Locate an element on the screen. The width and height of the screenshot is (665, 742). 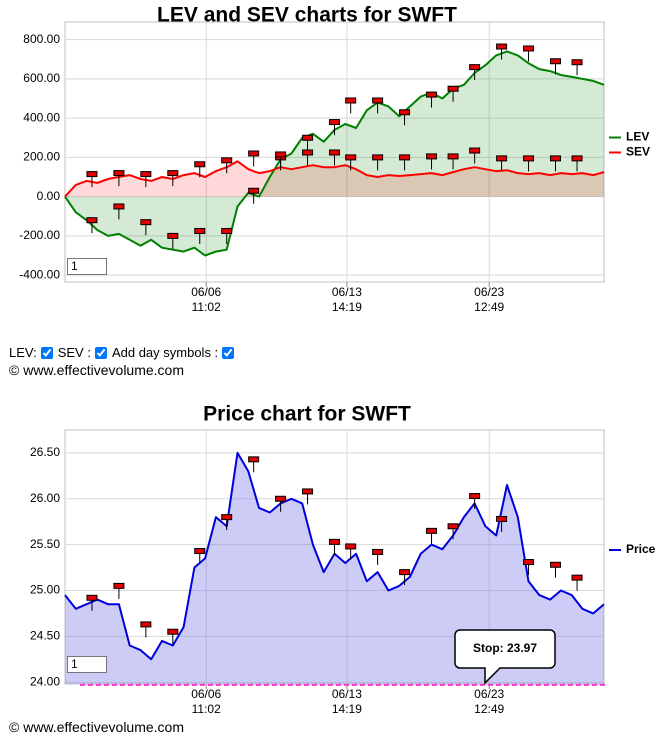
y-tick-label: 26.50 is located at coordinates (45, 452).